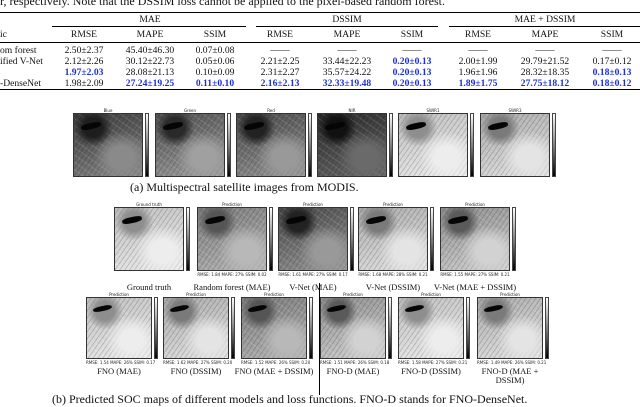 The width and height of the screenshot is (640, 407). I want to click on table-cell: 0.18±0.12, so click(612, 83).